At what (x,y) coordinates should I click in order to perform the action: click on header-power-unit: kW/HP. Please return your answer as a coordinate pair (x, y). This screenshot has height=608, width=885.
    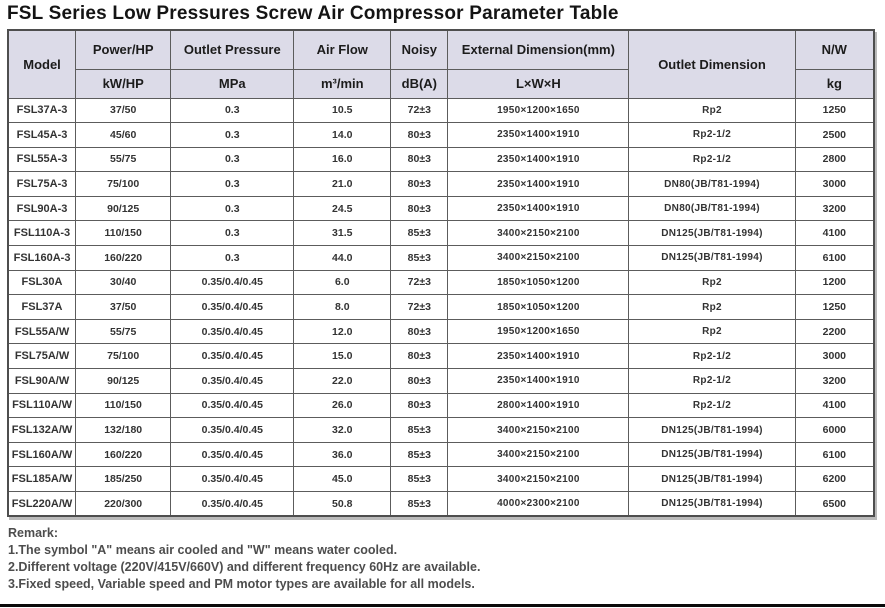
    Looking at the image, I should click on (123, 83).